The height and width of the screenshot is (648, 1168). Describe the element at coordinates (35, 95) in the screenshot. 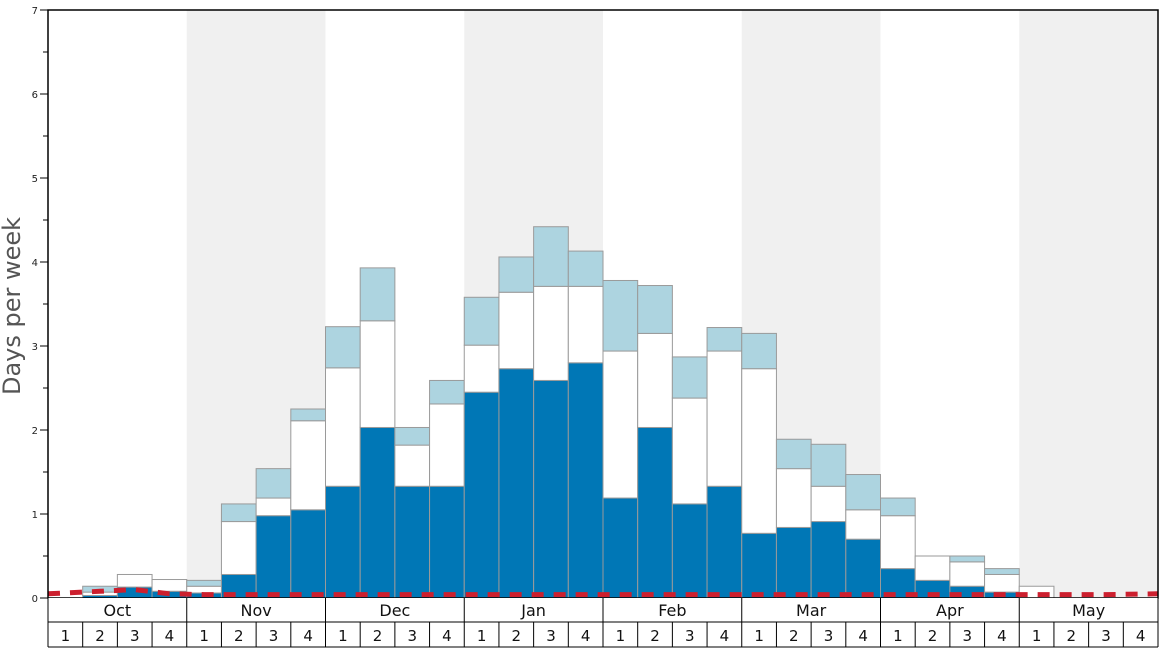

I see `y-tick-label: 6` at that location.